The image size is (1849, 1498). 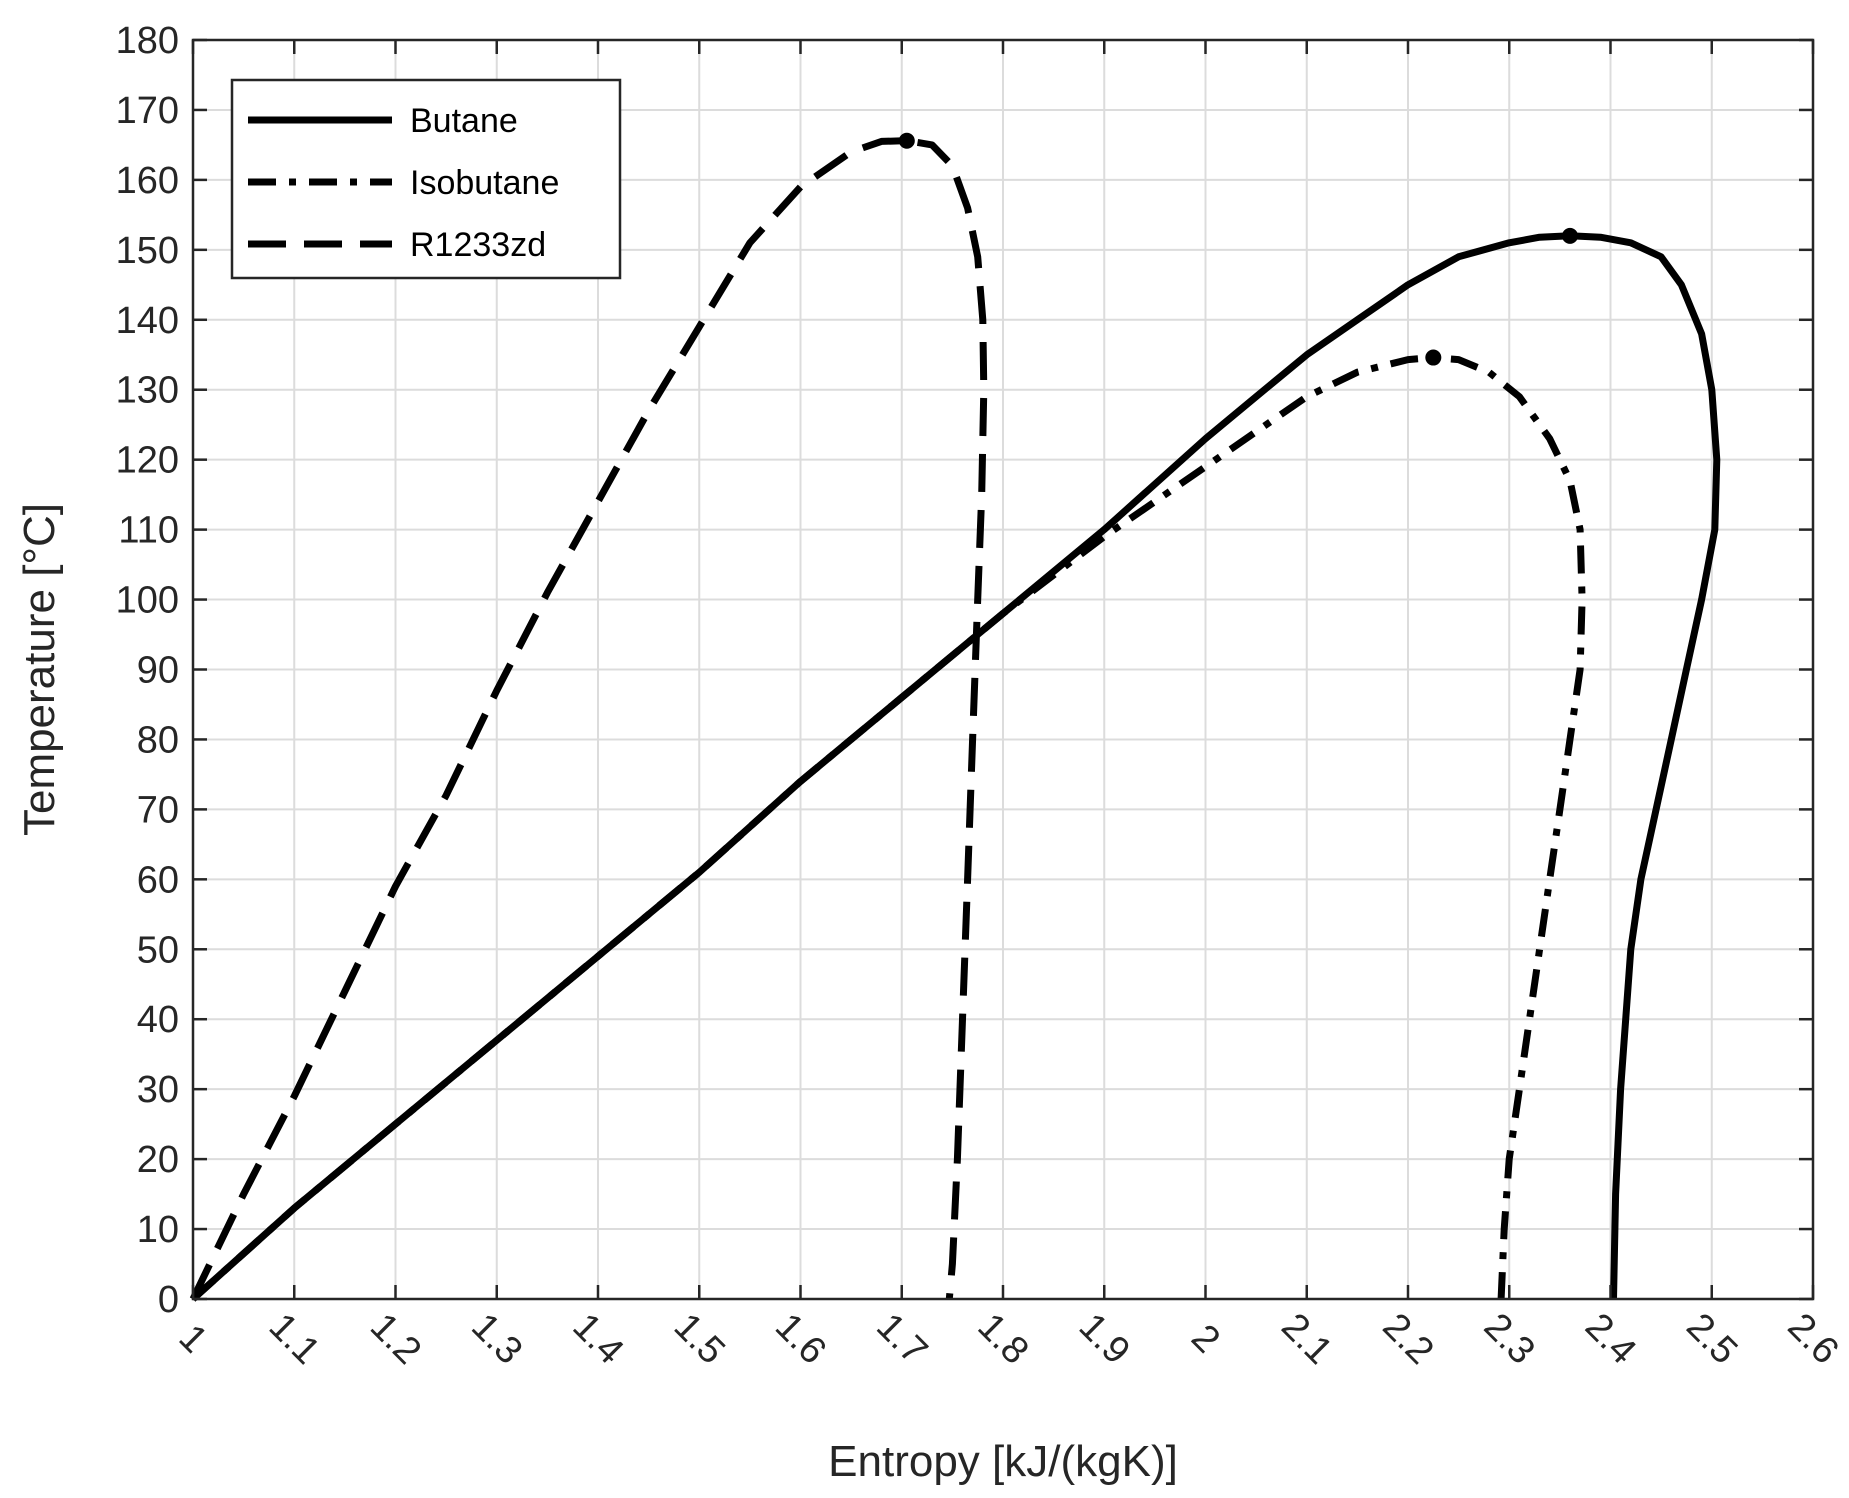 I want to click on y-tick-label: 140, so click(x=147, y=321).